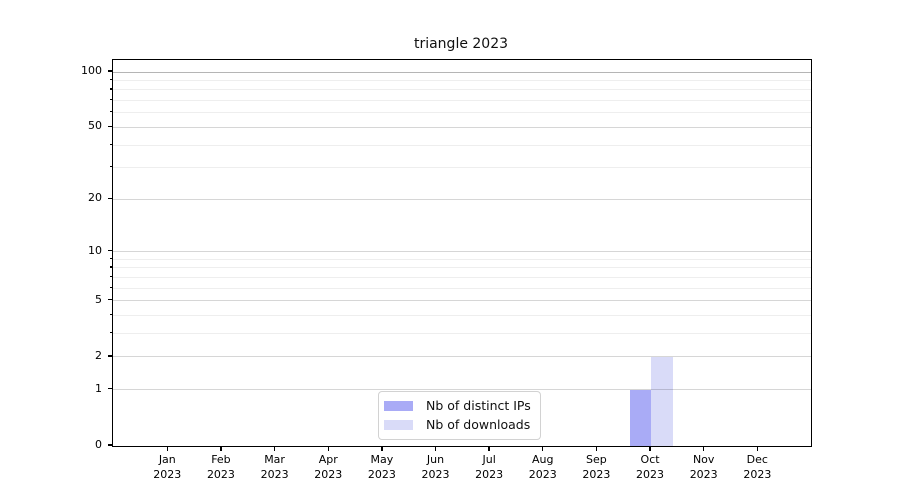 The height and width of the screenshot is (500, 900). I want to click on legend-item-distinct-ips: Nb of distinct IPs, so click(457, 405).